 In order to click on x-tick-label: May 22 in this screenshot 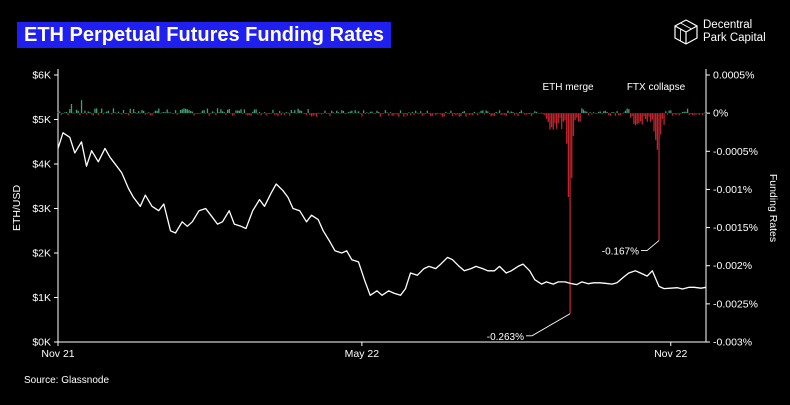, I will do `click(362, 354)`.